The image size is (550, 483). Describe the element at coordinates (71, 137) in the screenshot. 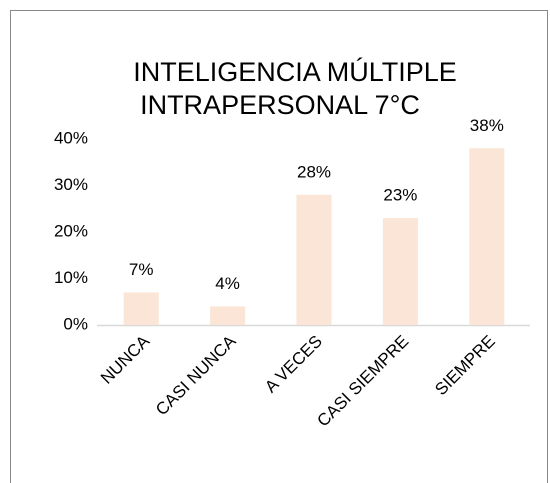

I see `y-tick-label: 40%` at that location.